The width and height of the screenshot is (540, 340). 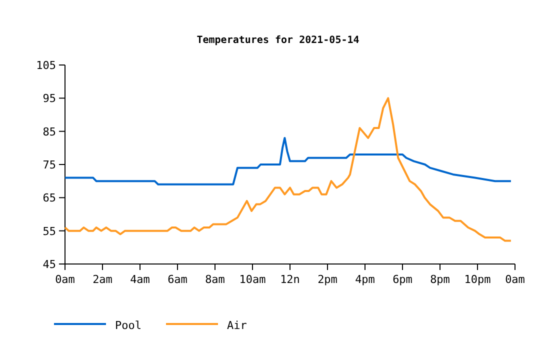 What do you see at coordinates (49, 131) in the screenshot?
I see `y-tick-label: 85` at bounding box center [49, 131].